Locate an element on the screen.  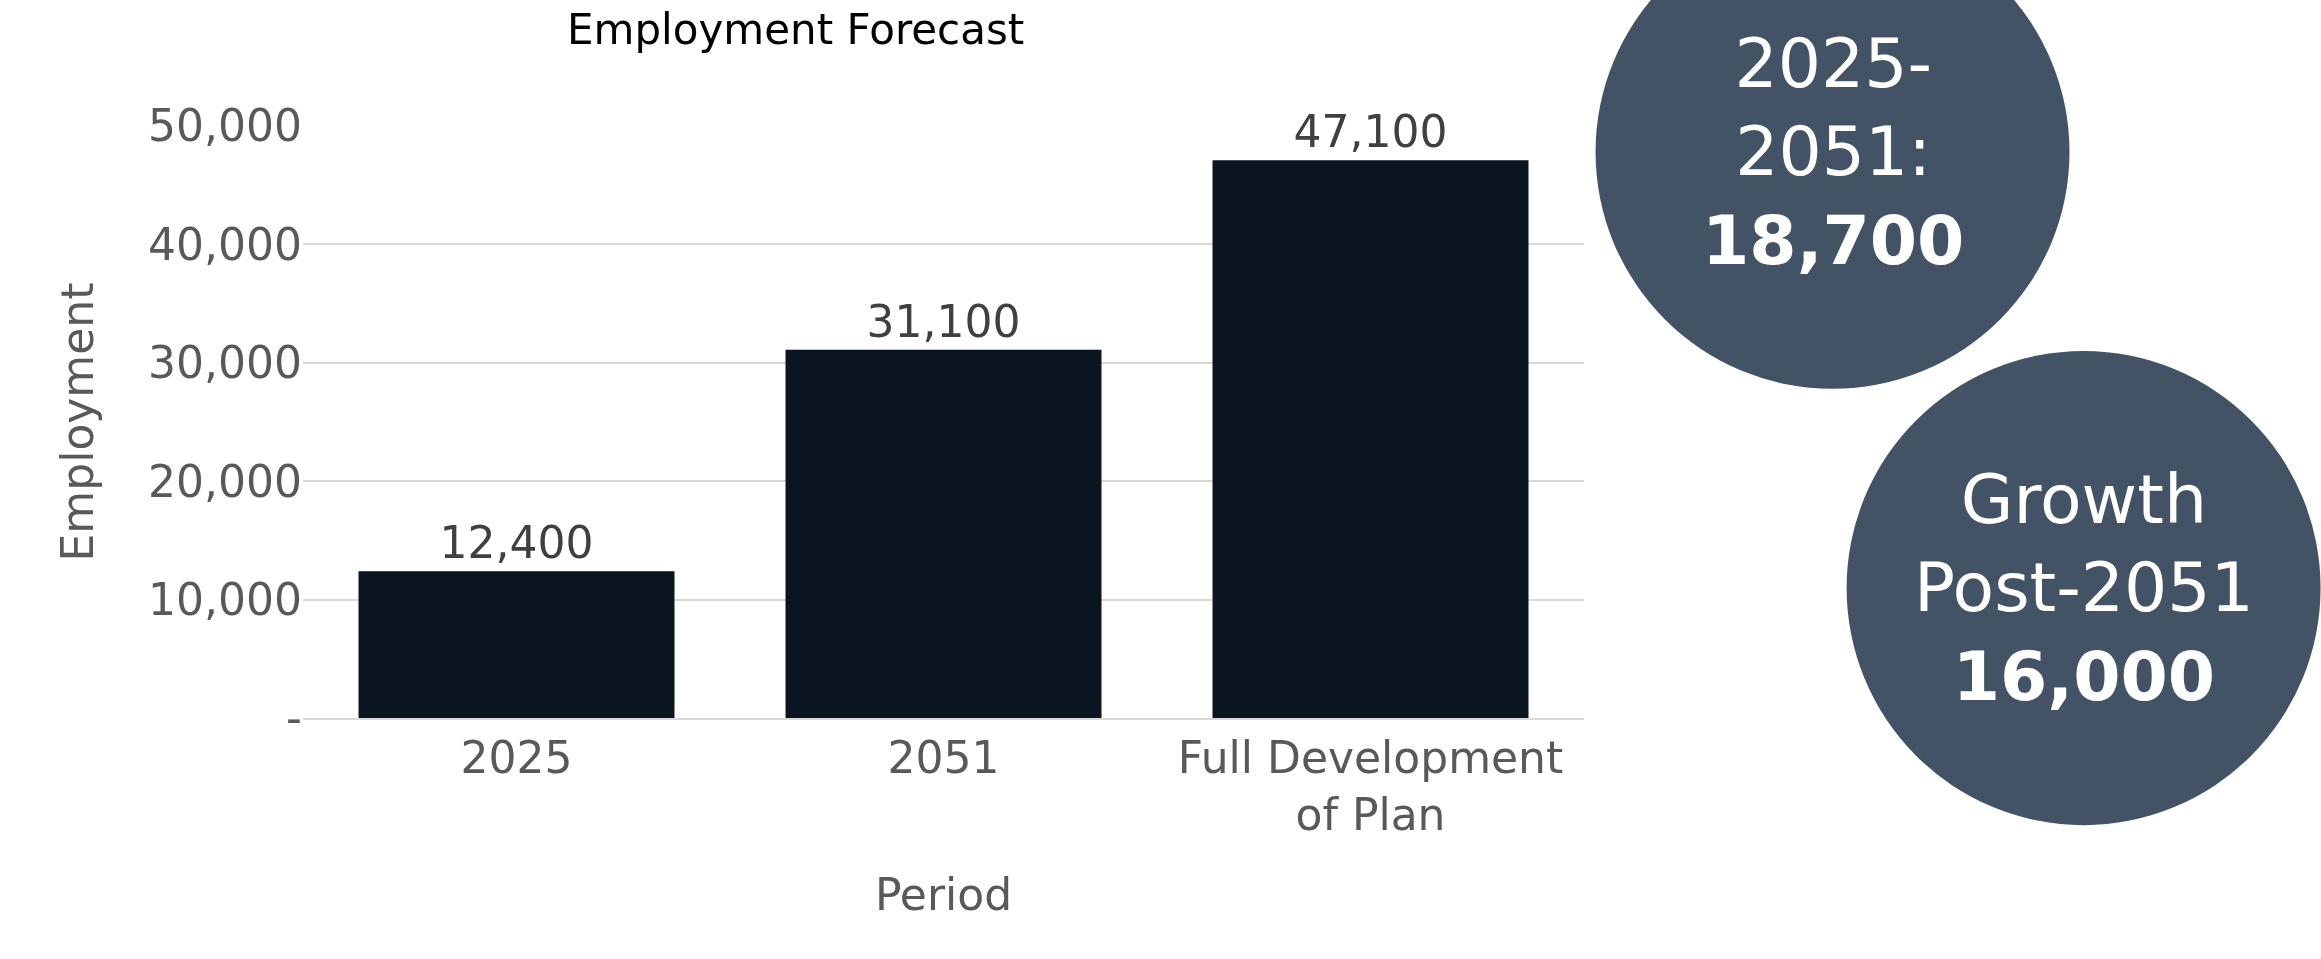
y-tick-label: 40,000 is located at coordinates (225, 244).